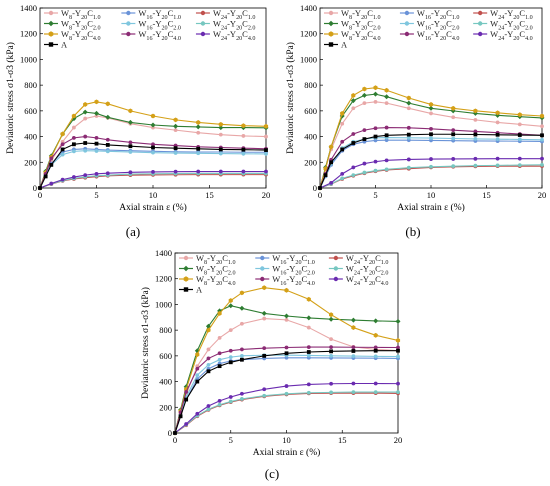  Describe the element at coordinates (163, 279) in the screenshot. I see `y-tick-label: 1200` at that location.